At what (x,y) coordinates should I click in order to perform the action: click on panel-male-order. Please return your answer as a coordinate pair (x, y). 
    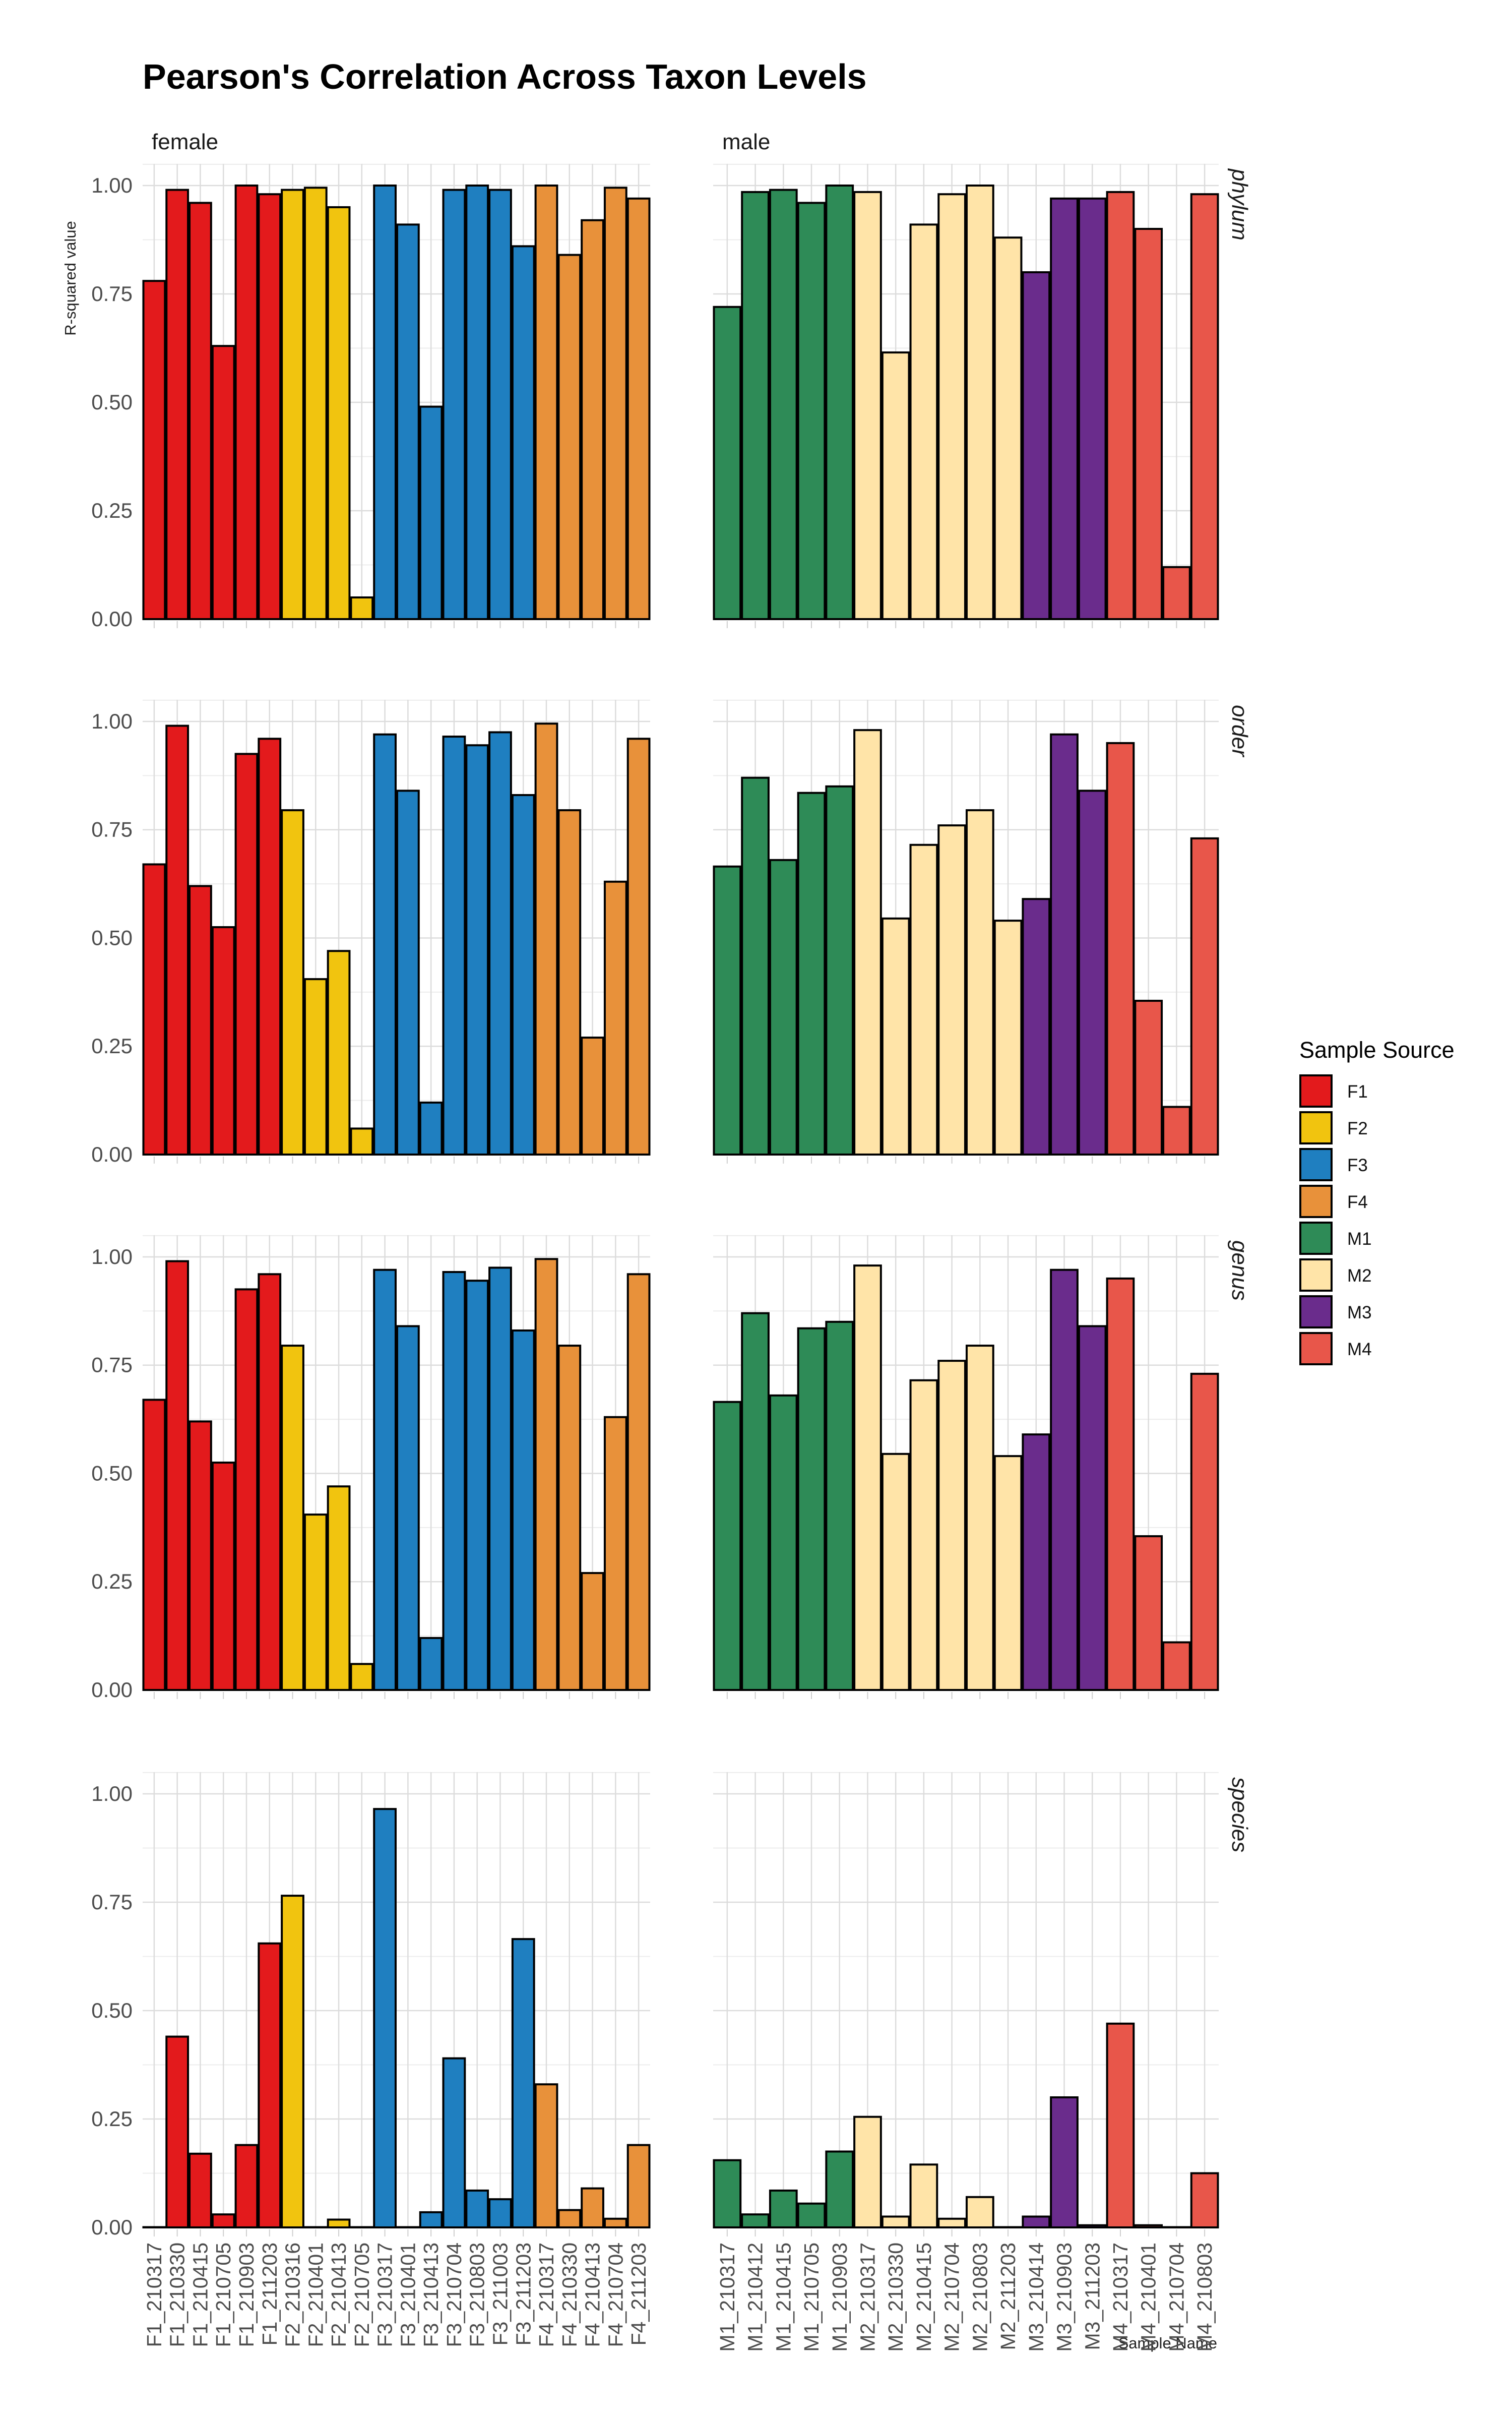
    Looking at the image, I should click on (966, 931).